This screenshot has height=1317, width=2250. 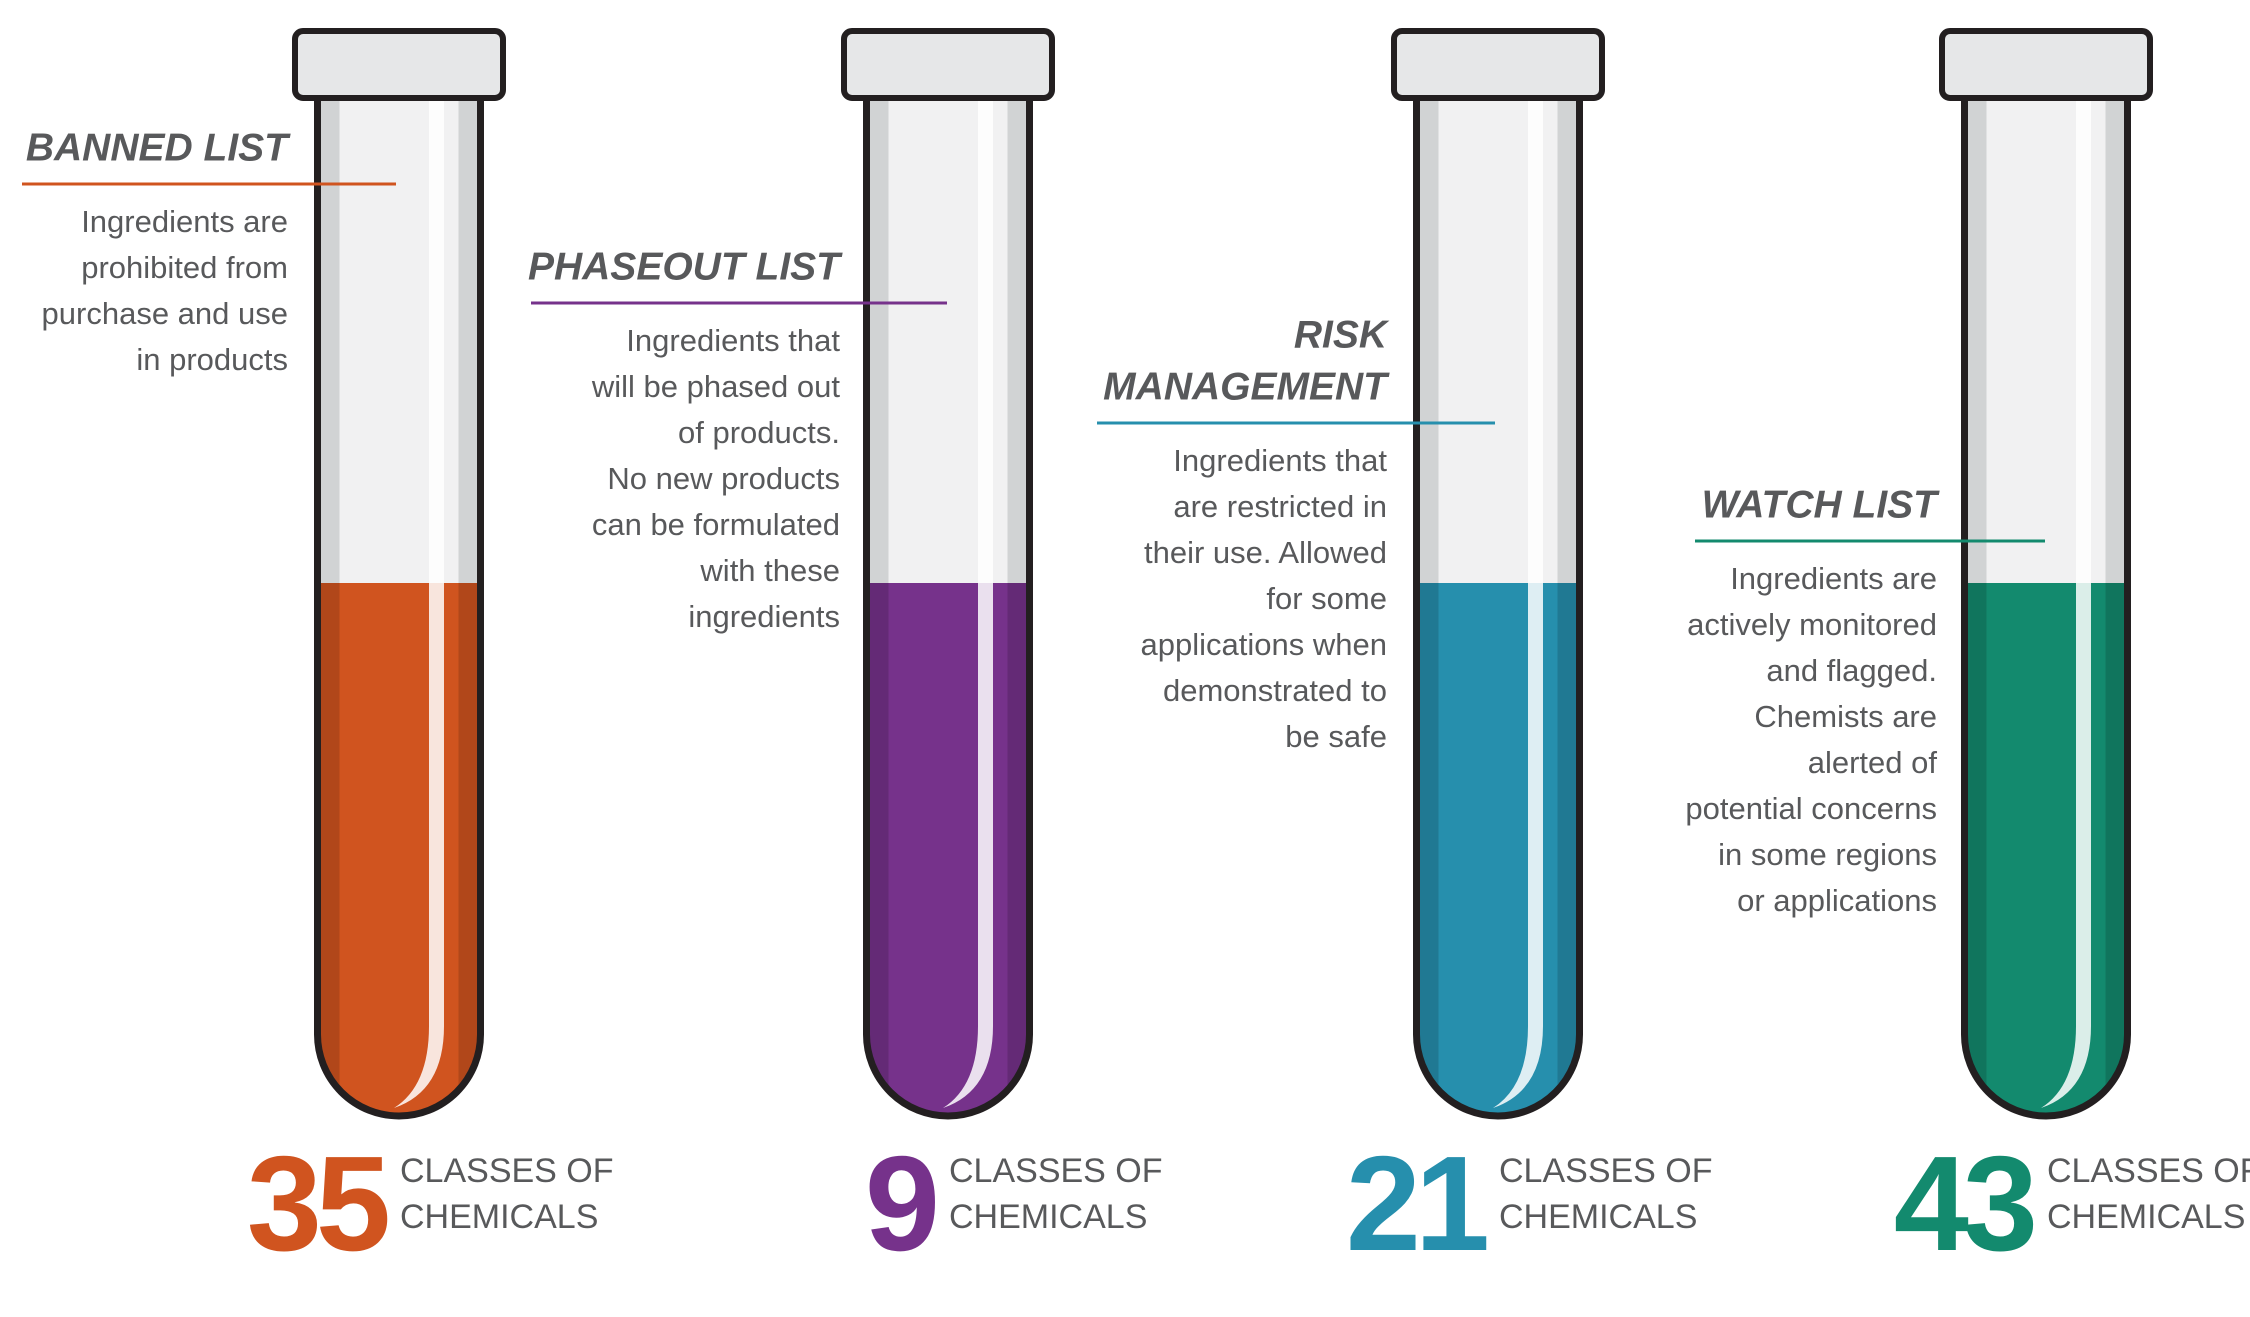 What do you see at coordinates (1280, 506) in the screenshot?
I see `description-line: are restricted in` at bounding box center [1280, 506].